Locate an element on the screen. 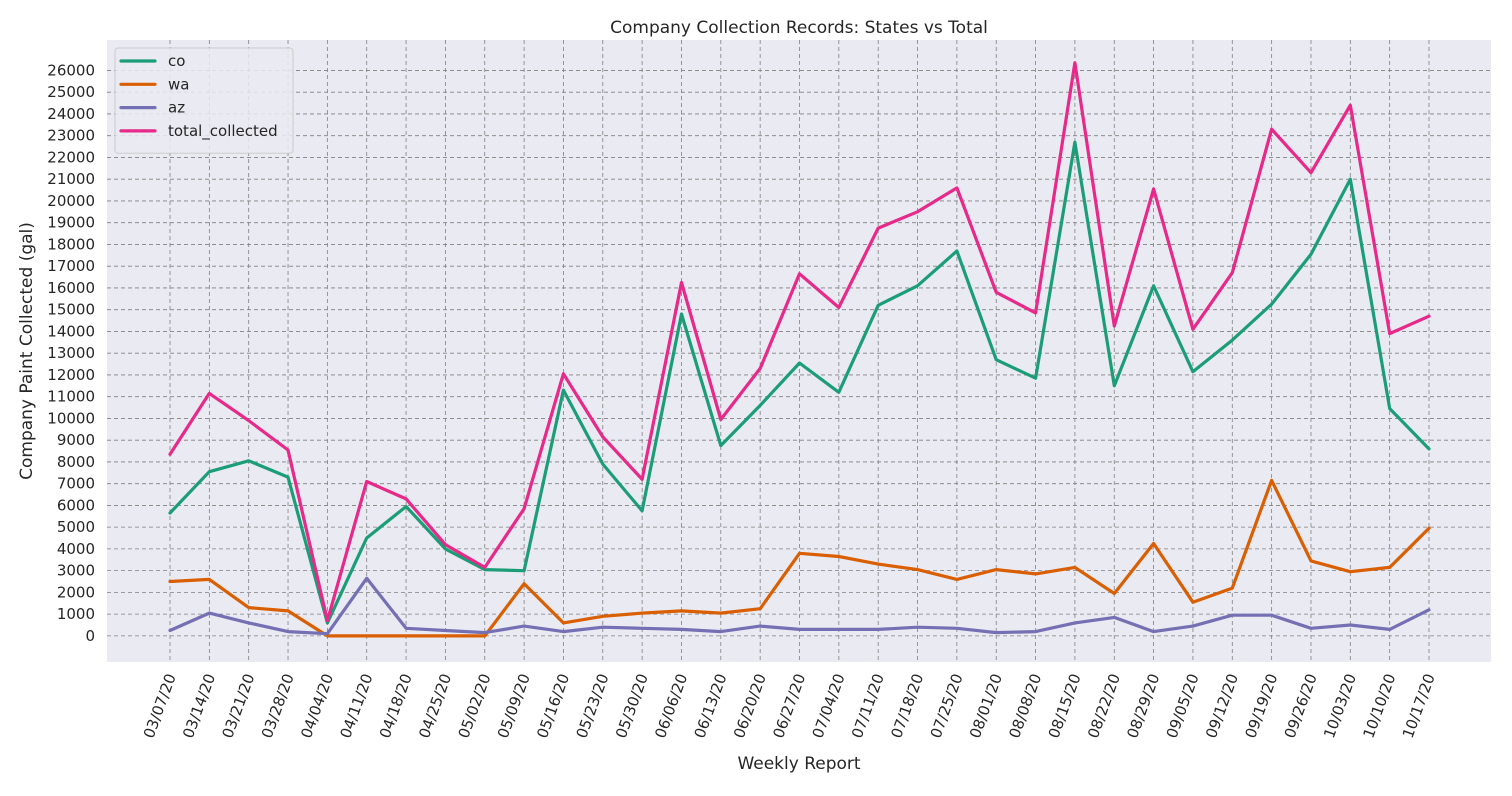 The image size is (1512, 796). y-tick-label: 16000 is located at coordinates (71, 288).